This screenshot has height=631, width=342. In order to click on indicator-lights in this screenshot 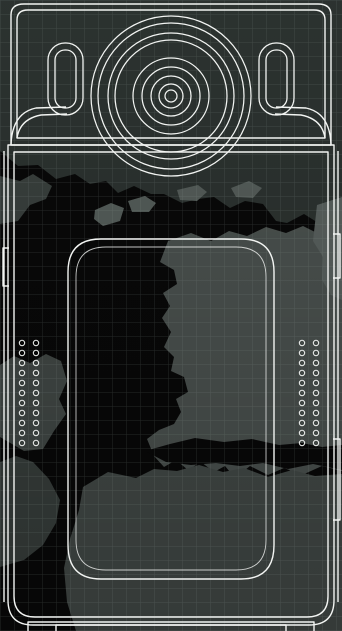, I will do `click(171, 79)`.